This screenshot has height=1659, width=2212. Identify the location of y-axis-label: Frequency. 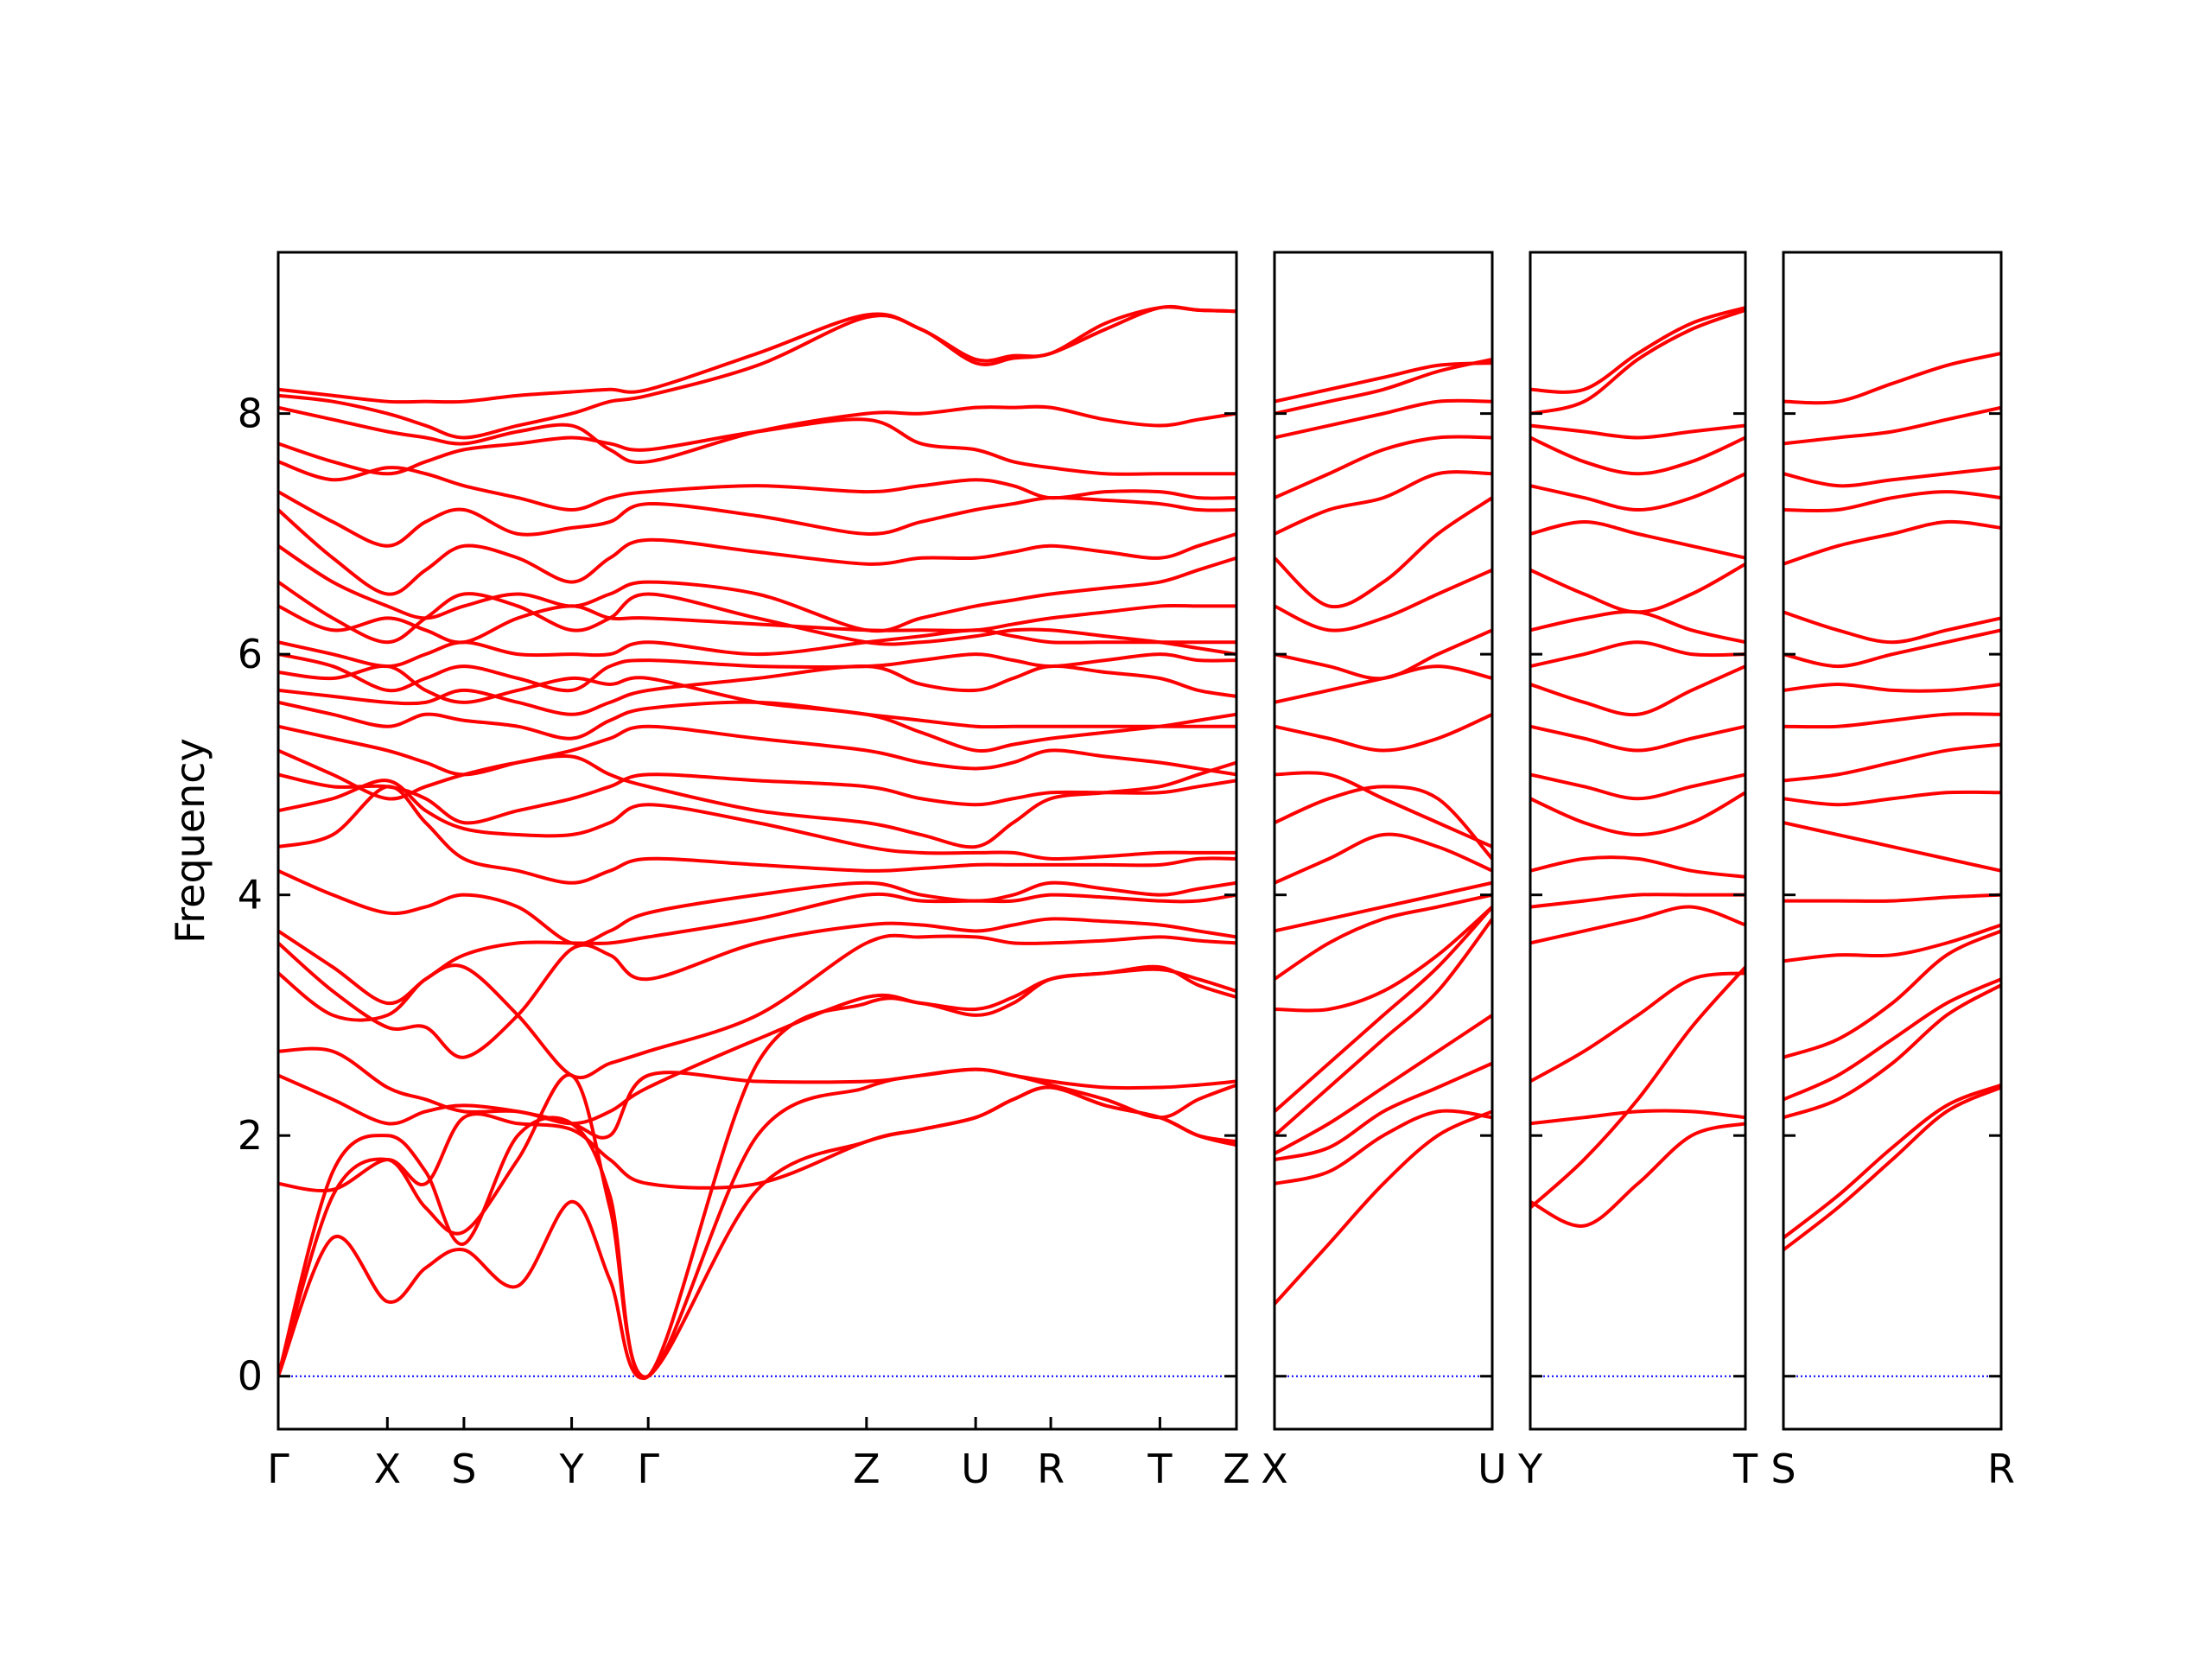
(190, 841).